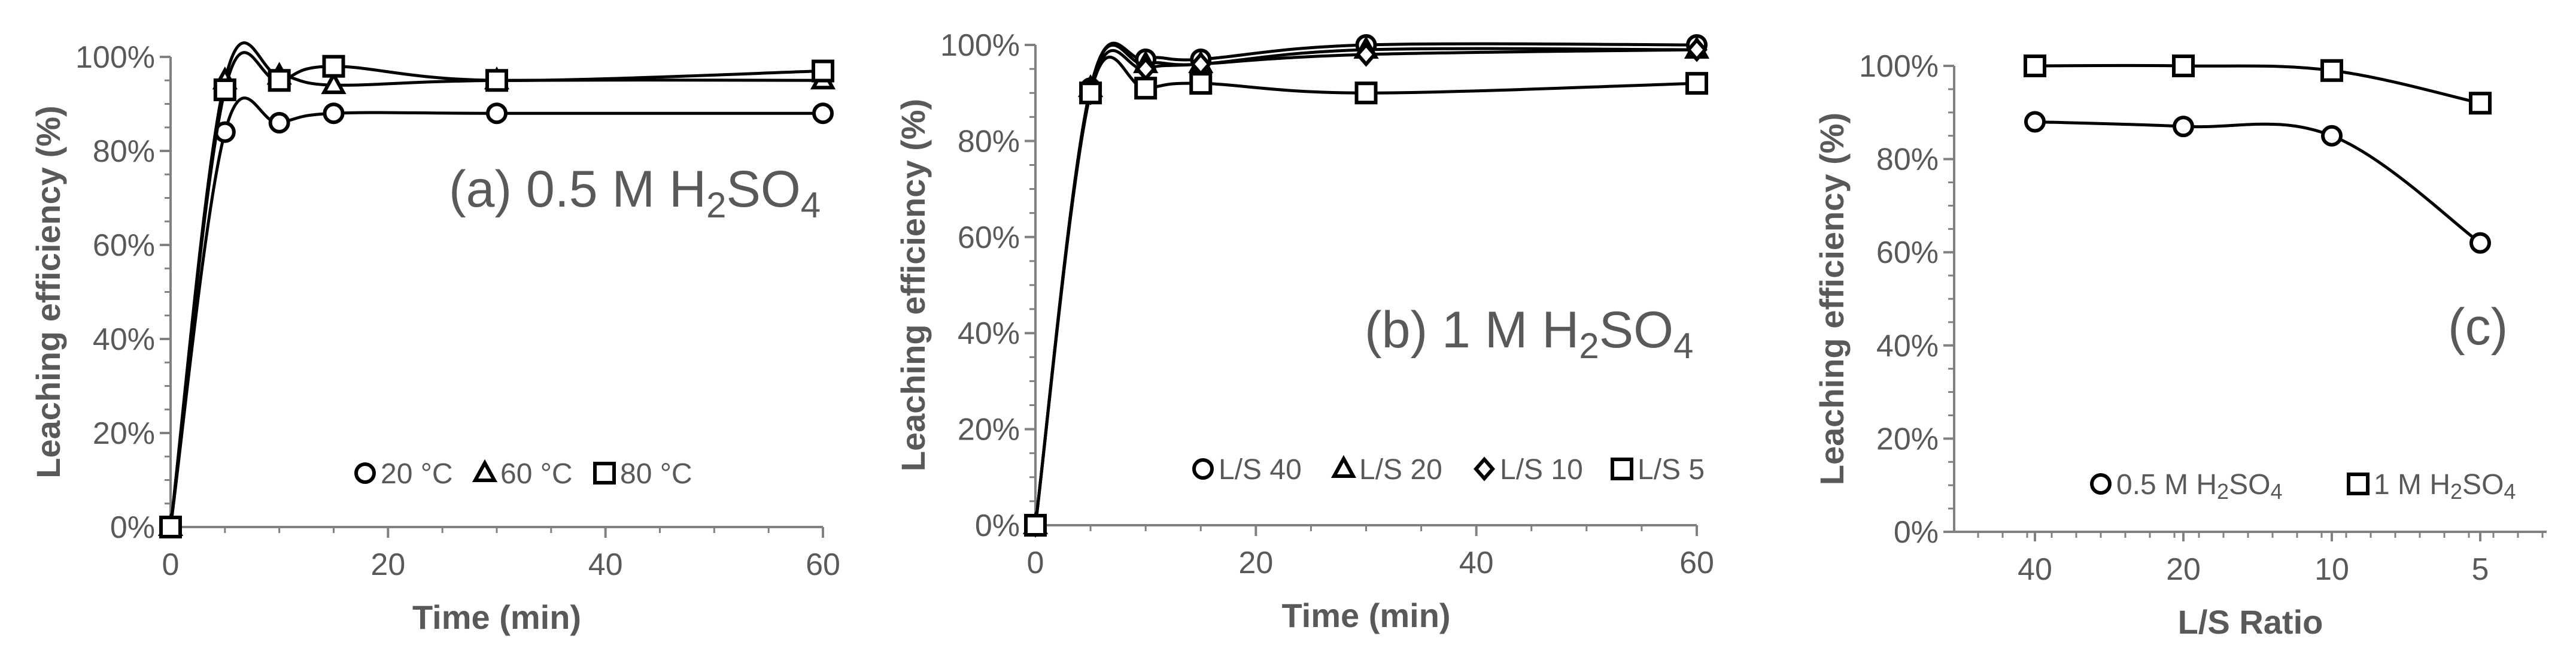 Image resolution: width=2576 pixels, height=654 pixels. I want to click on data-point-triangle, so click(334, 83).